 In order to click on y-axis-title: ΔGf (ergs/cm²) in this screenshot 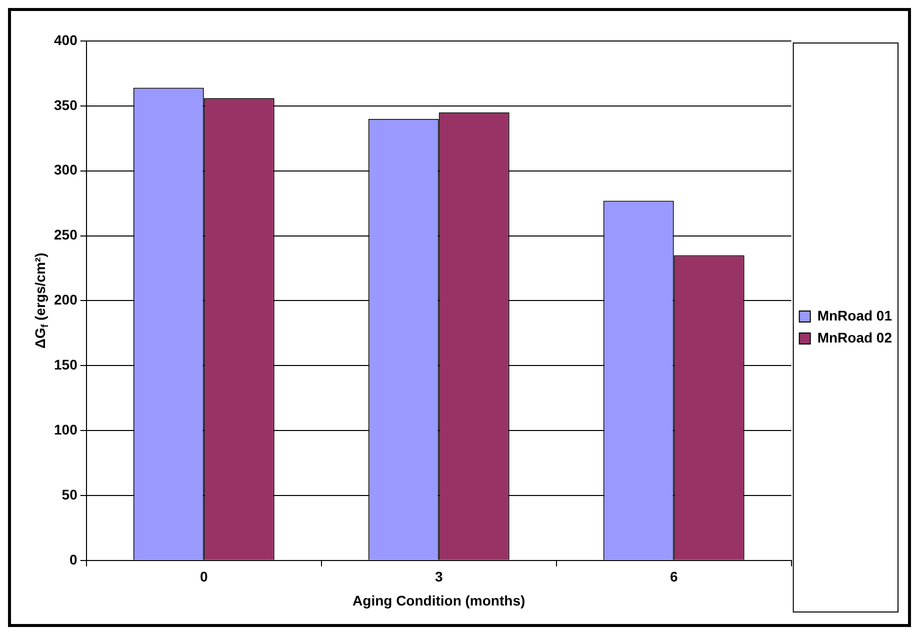, I will do `click(41, 300)`.